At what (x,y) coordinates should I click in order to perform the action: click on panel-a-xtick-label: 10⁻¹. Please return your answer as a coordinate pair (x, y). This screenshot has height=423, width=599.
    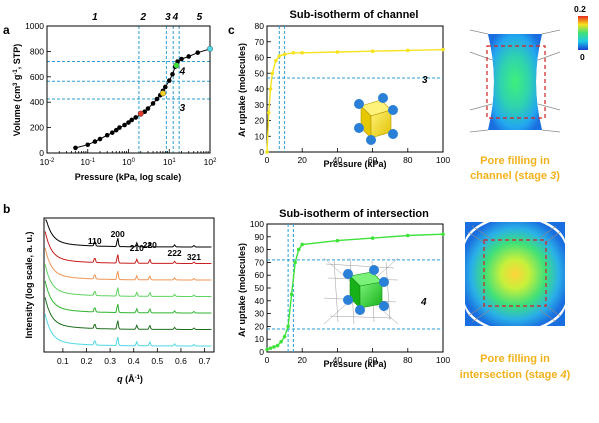
    Looking at the image, I should click on (87, 162).